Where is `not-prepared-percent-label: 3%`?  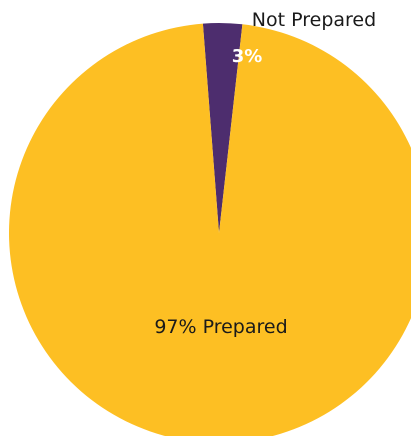
not-prepared-percent-label: 3% is located at coordinates (247, 56).